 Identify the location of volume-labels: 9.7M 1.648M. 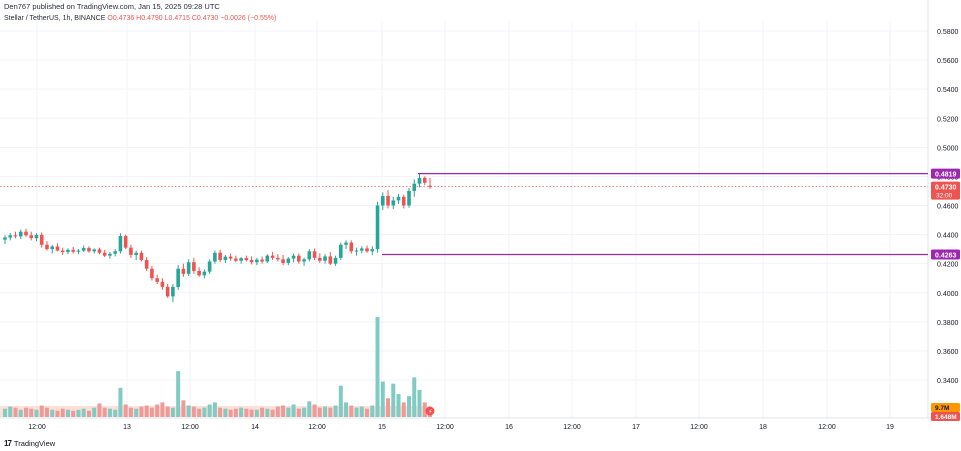
(945, 412).